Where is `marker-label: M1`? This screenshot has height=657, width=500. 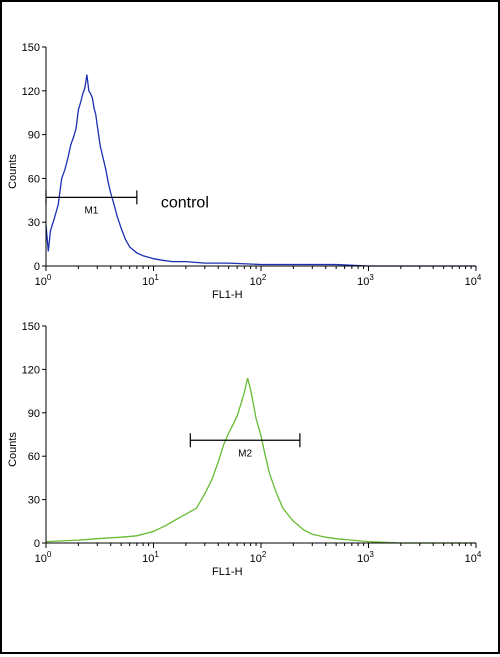 marker-label: M1 is located at coordinates (91, 210).